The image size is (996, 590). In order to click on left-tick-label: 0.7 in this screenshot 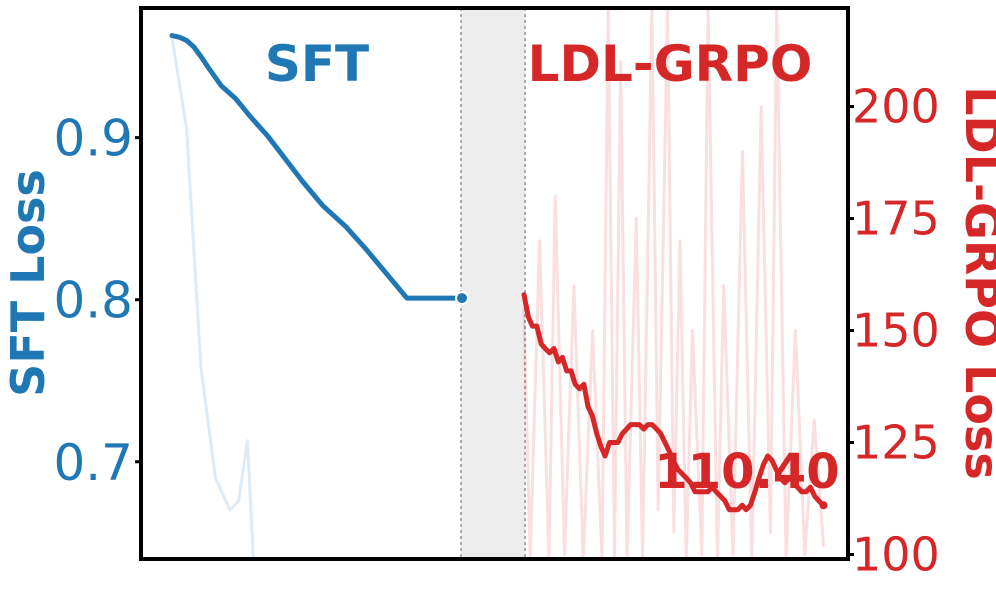, I will do `click(93, 463)`.